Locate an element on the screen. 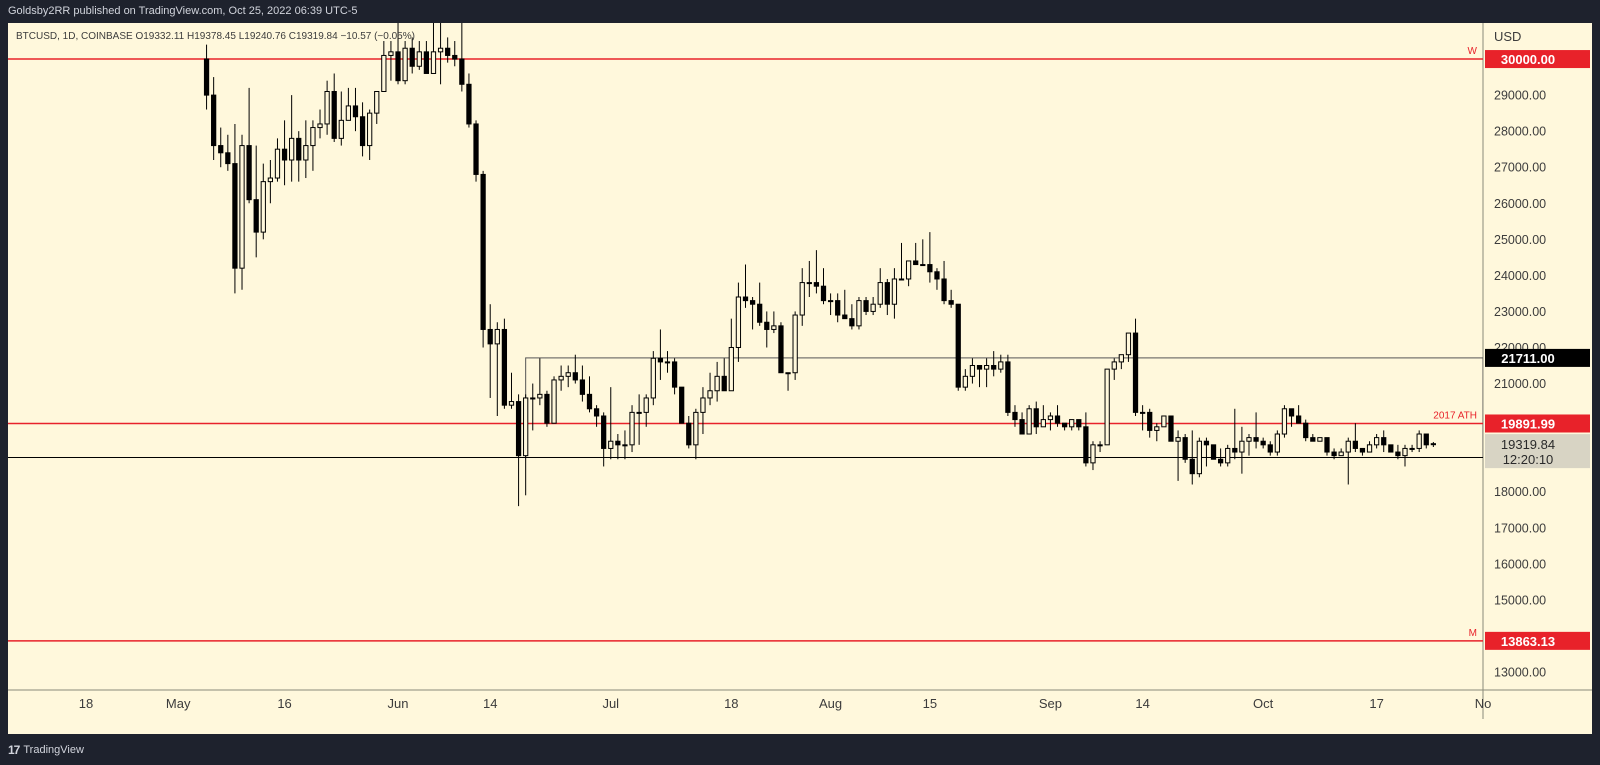  x-tick-label: 18 is located at coordinates (86, 703).